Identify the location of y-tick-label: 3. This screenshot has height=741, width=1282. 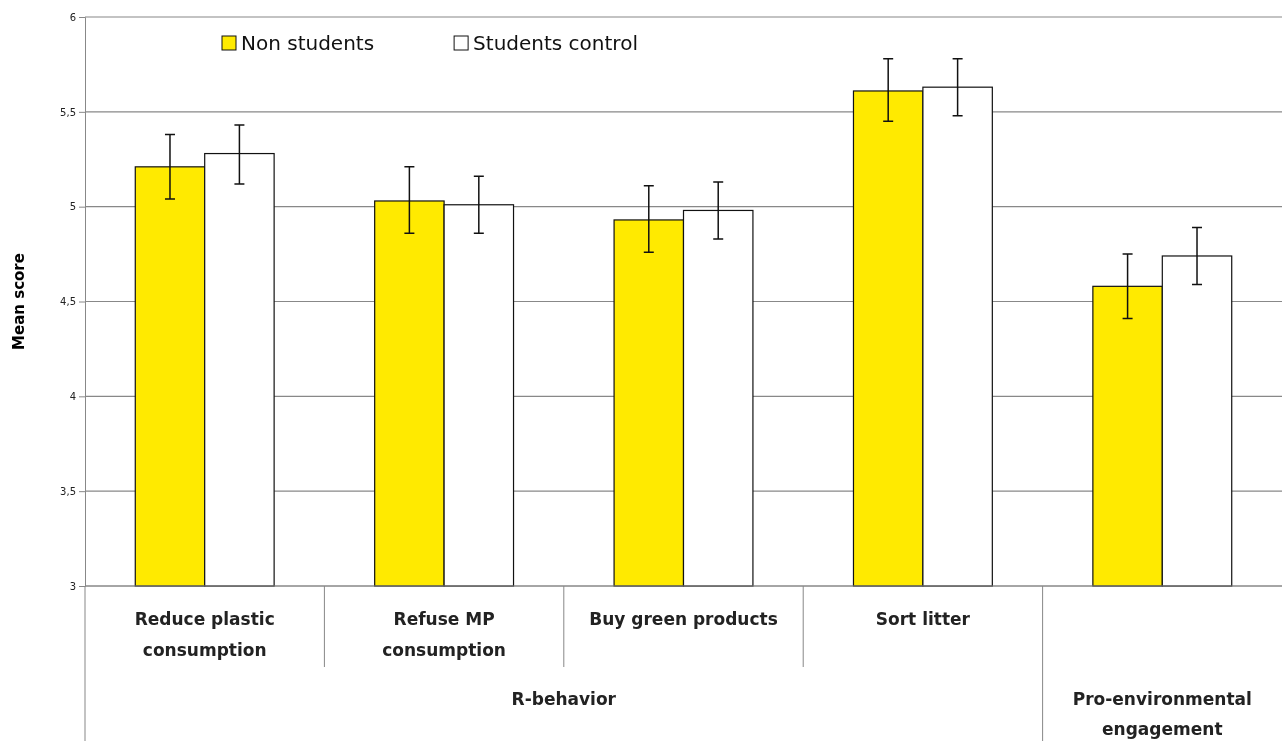
(72, 586).